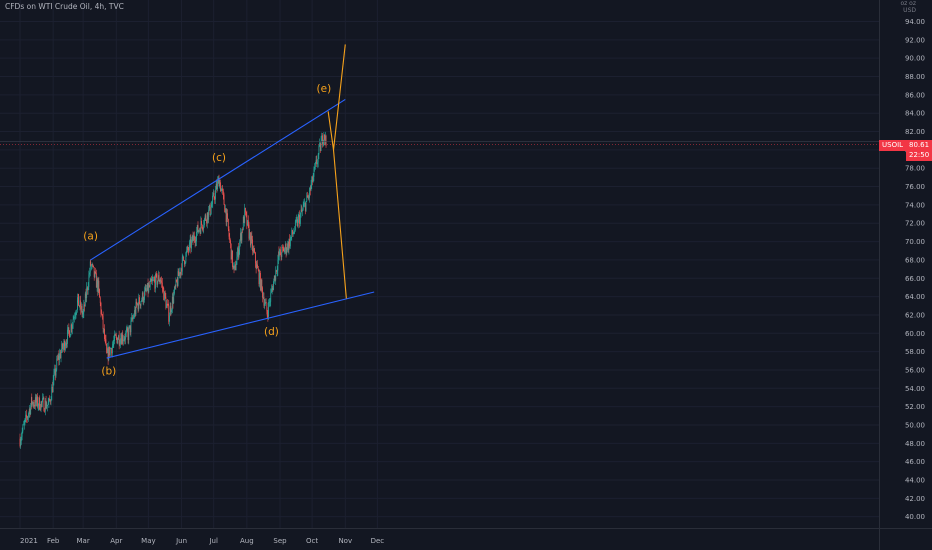 The height and width of the screenshot is (550, 932). Describe the element at coordinates (378, 541) in the screenshot. I see `time-tick-label: Dec` at that location.